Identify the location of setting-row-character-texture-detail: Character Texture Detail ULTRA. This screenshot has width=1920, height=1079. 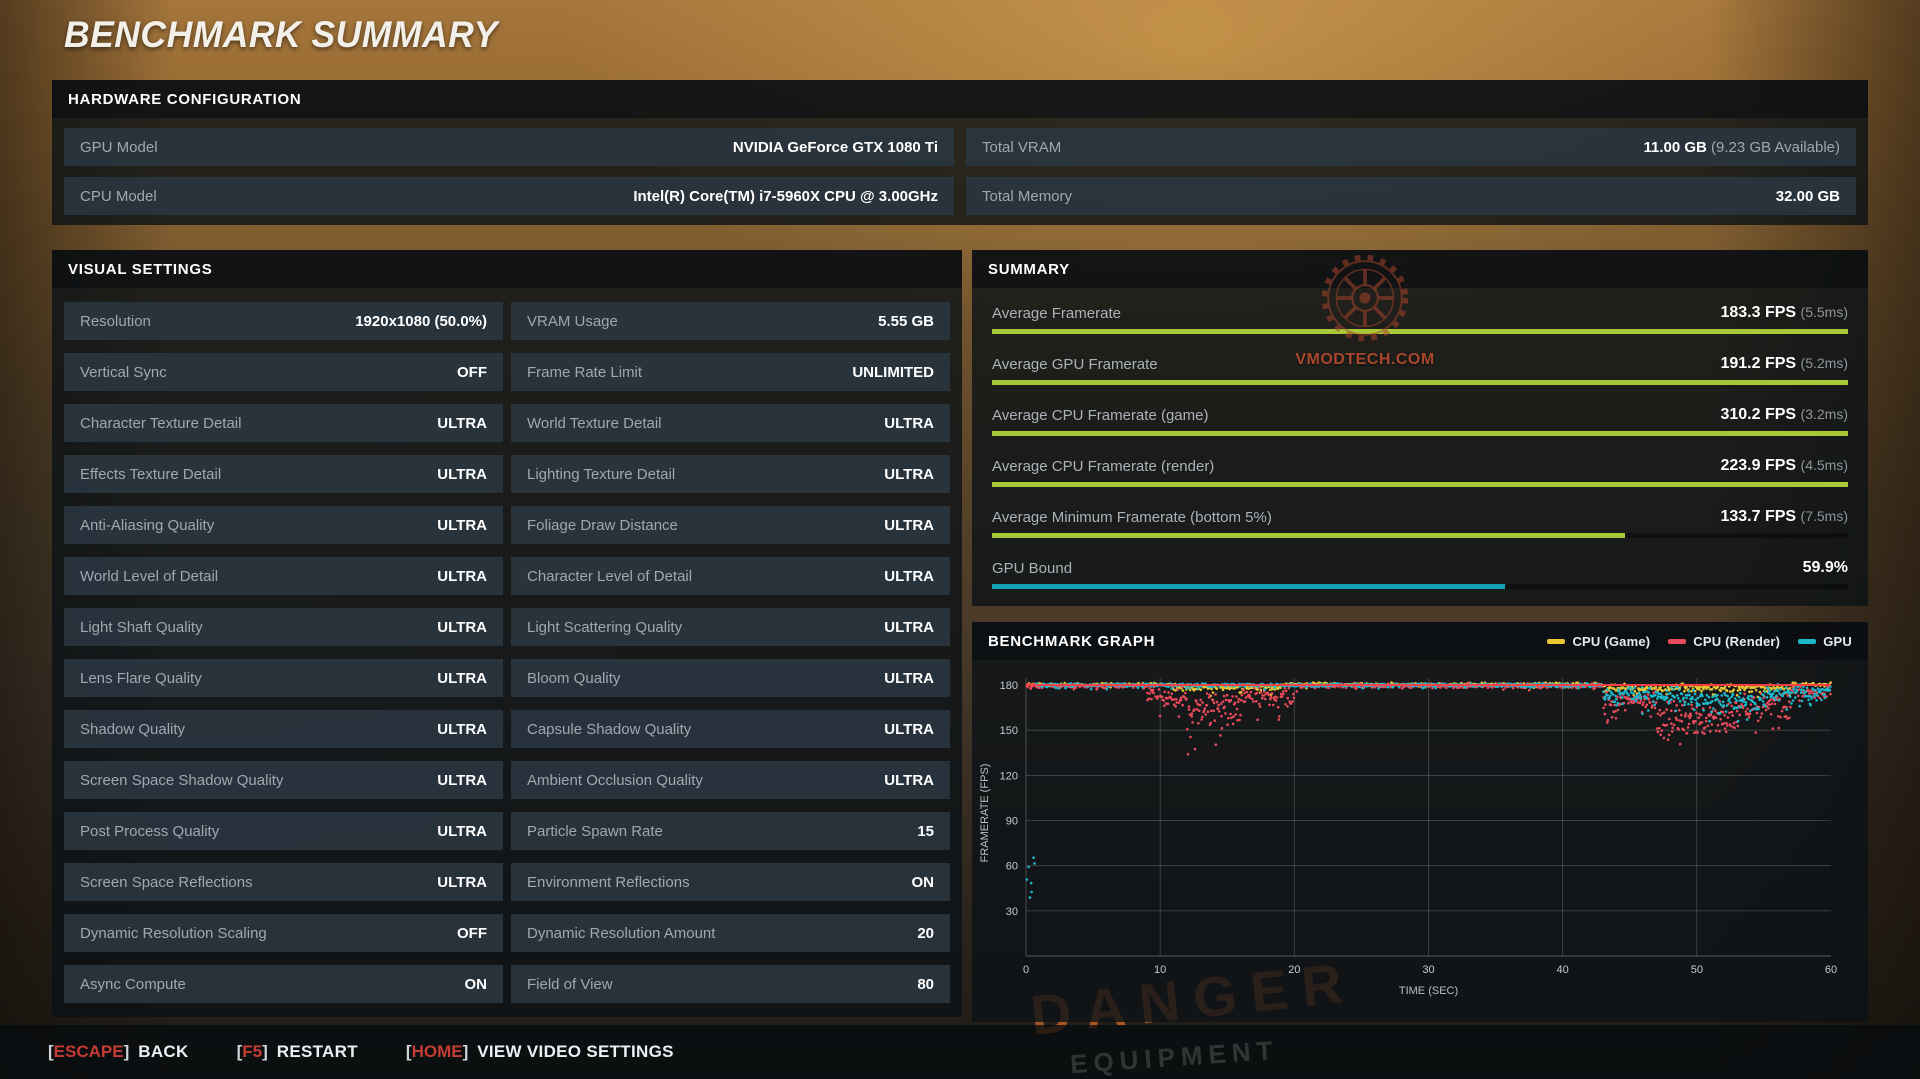
(283, 423).